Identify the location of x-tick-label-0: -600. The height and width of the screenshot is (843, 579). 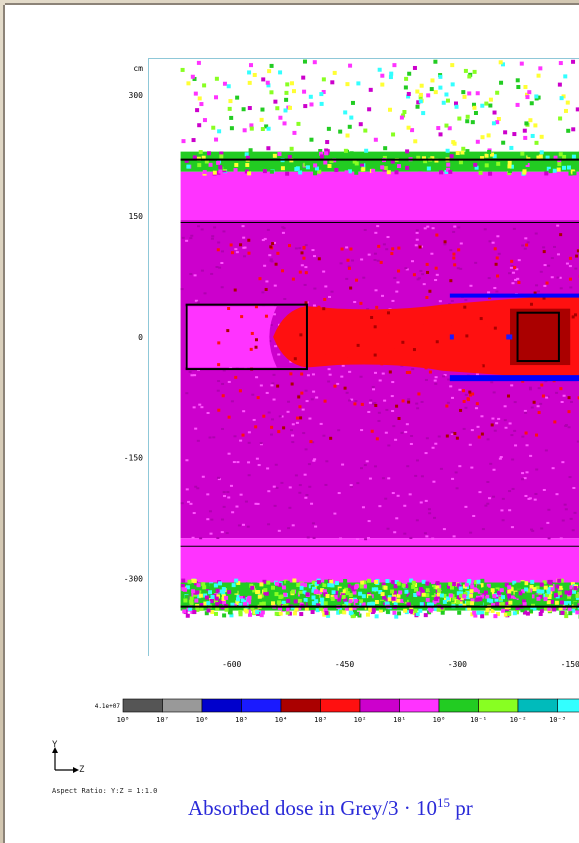
(231, 664).